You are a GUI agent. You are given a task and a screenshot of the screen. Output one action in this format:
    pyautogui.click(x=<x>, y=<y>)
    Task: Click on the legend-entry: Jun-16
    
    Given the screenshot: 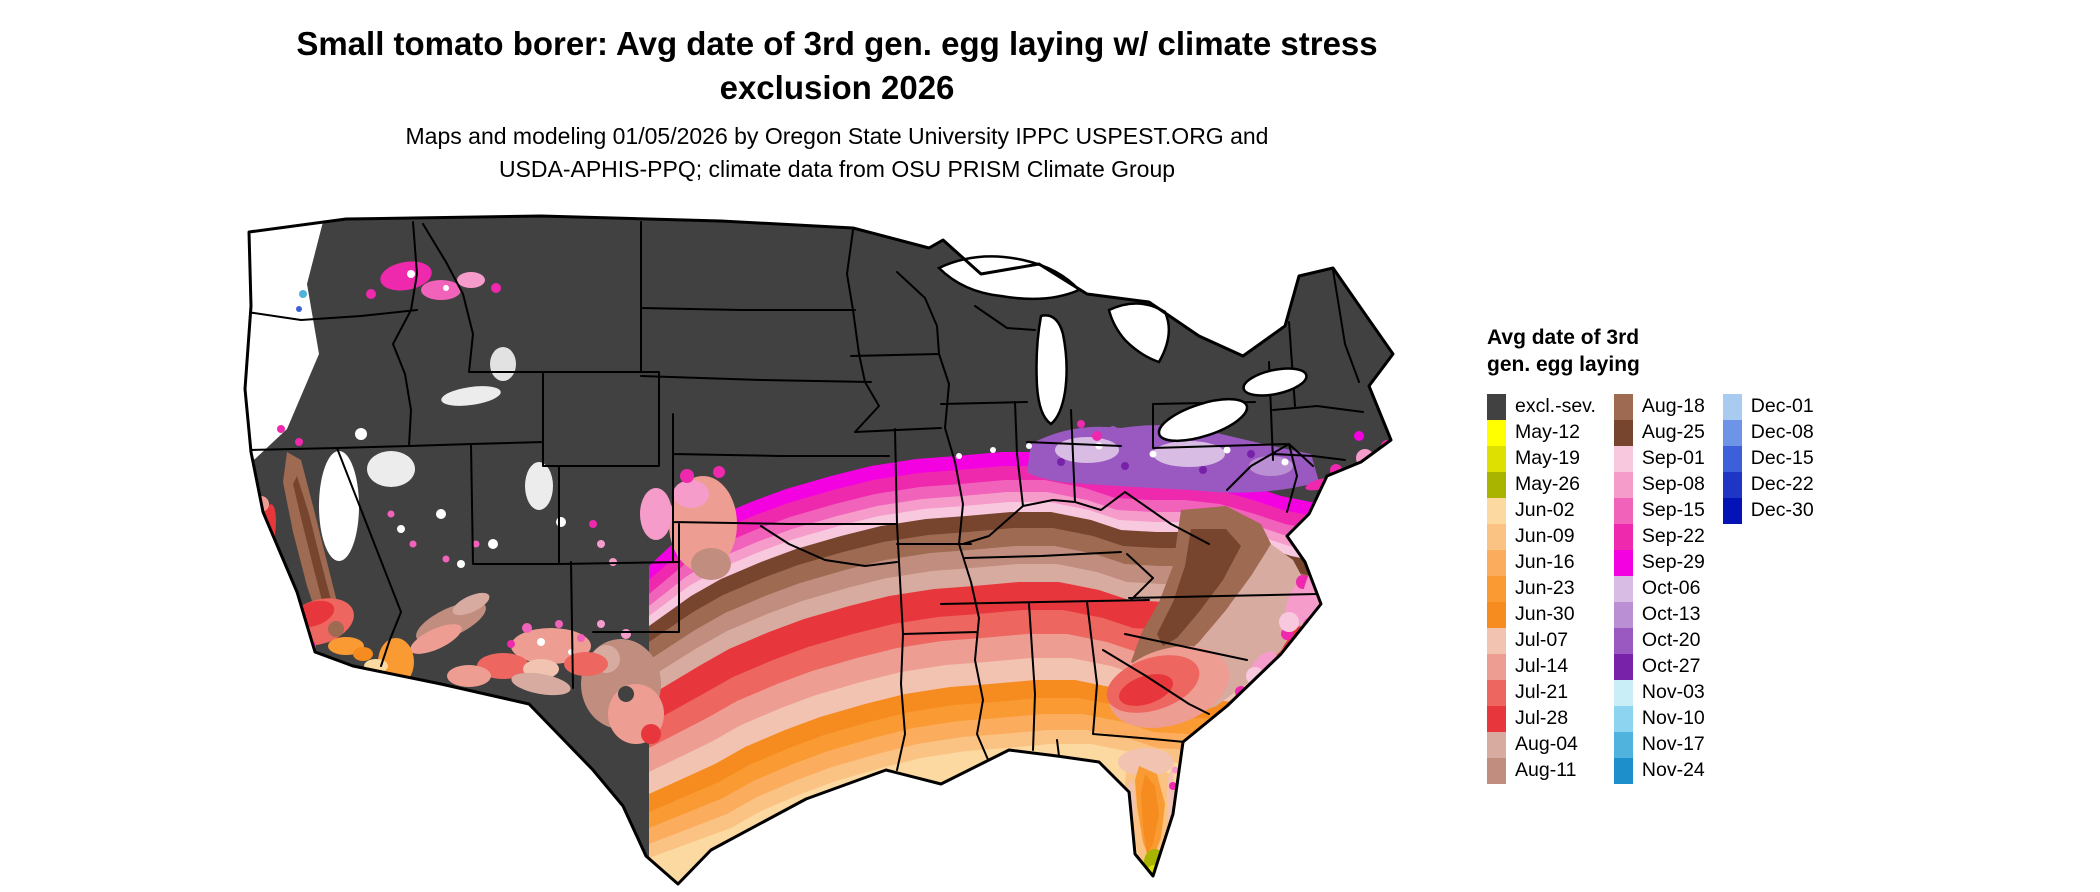 What is the action you would take?
    pyautogui.click(x=1541, y=562)
    